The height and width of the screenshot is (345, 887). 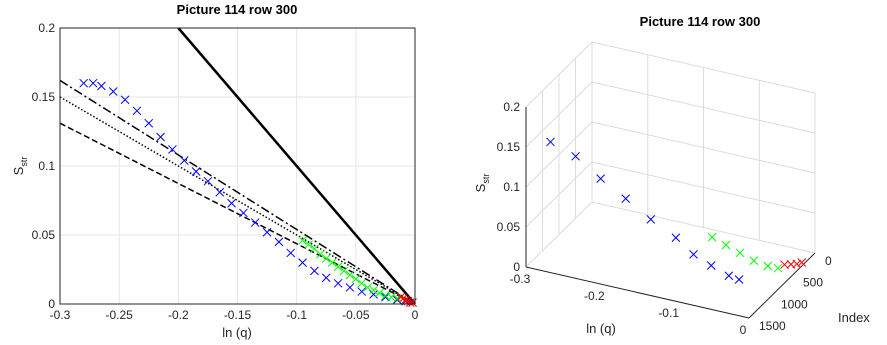 What do you see at coordinates (511, 187) in the screenshot?
I see `right-z-tick-label: 0.1` at bounding box center [511, 187].